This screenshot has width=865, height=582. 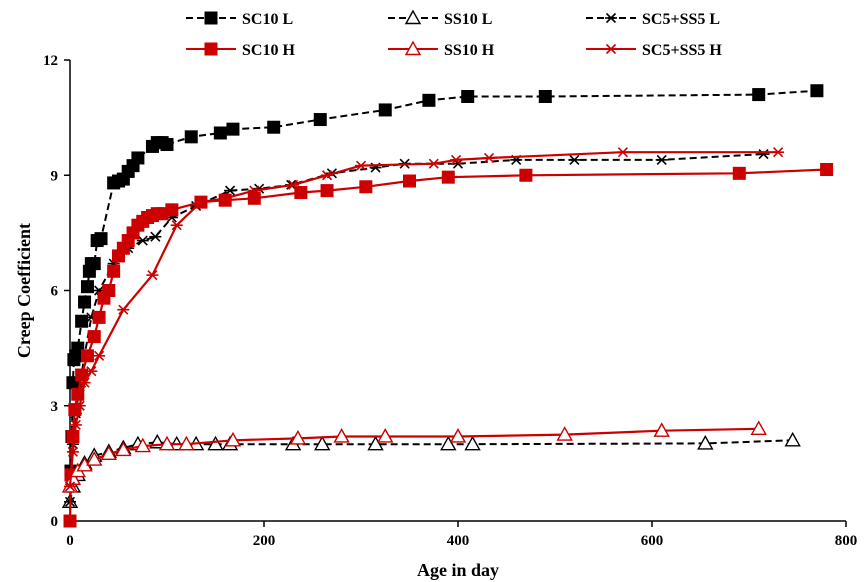 I want to click on x-tick-label: 600, so click(x=652, y=541).